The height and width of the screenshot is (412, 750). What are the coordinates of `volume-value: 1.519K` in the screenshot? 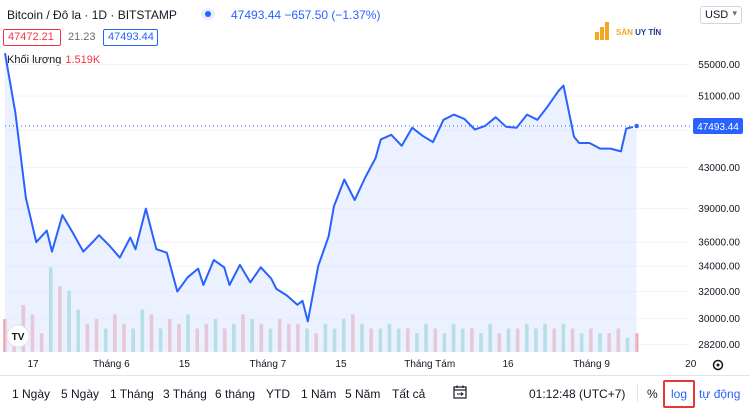 It's located at (83, 60).